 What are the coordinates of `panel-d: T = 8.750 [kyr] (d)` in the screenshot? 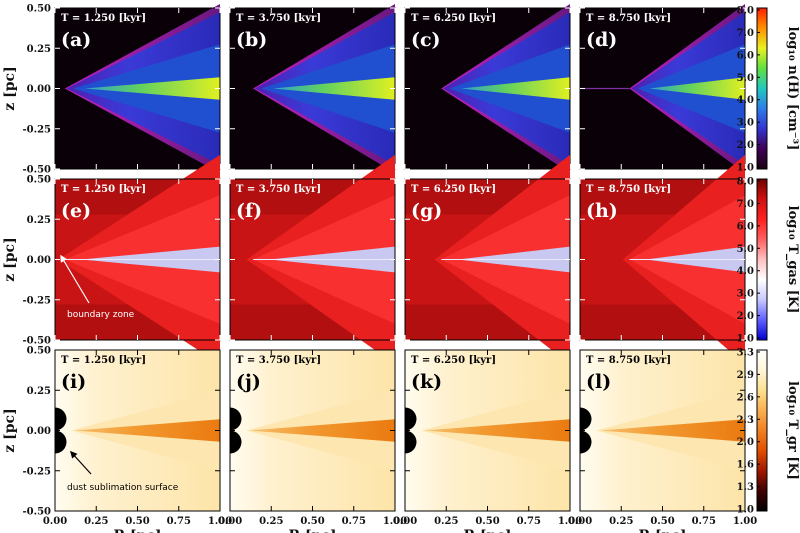 It's located at (662, 88).